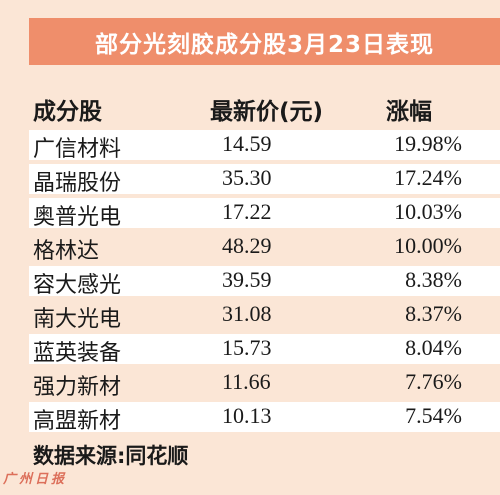 The height and width of the screenshot is (495, 500). What do you see at coordinates (77, 217) in the screenshot?
I see `stock-name: 奥普光电` at bounding box center [77, 217].